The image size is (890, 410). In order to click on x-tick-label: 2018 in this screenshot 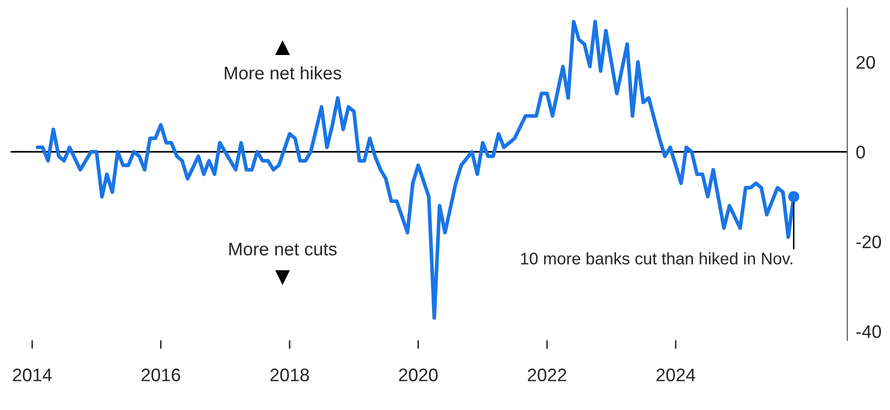, I will do `click(289, 375)`.